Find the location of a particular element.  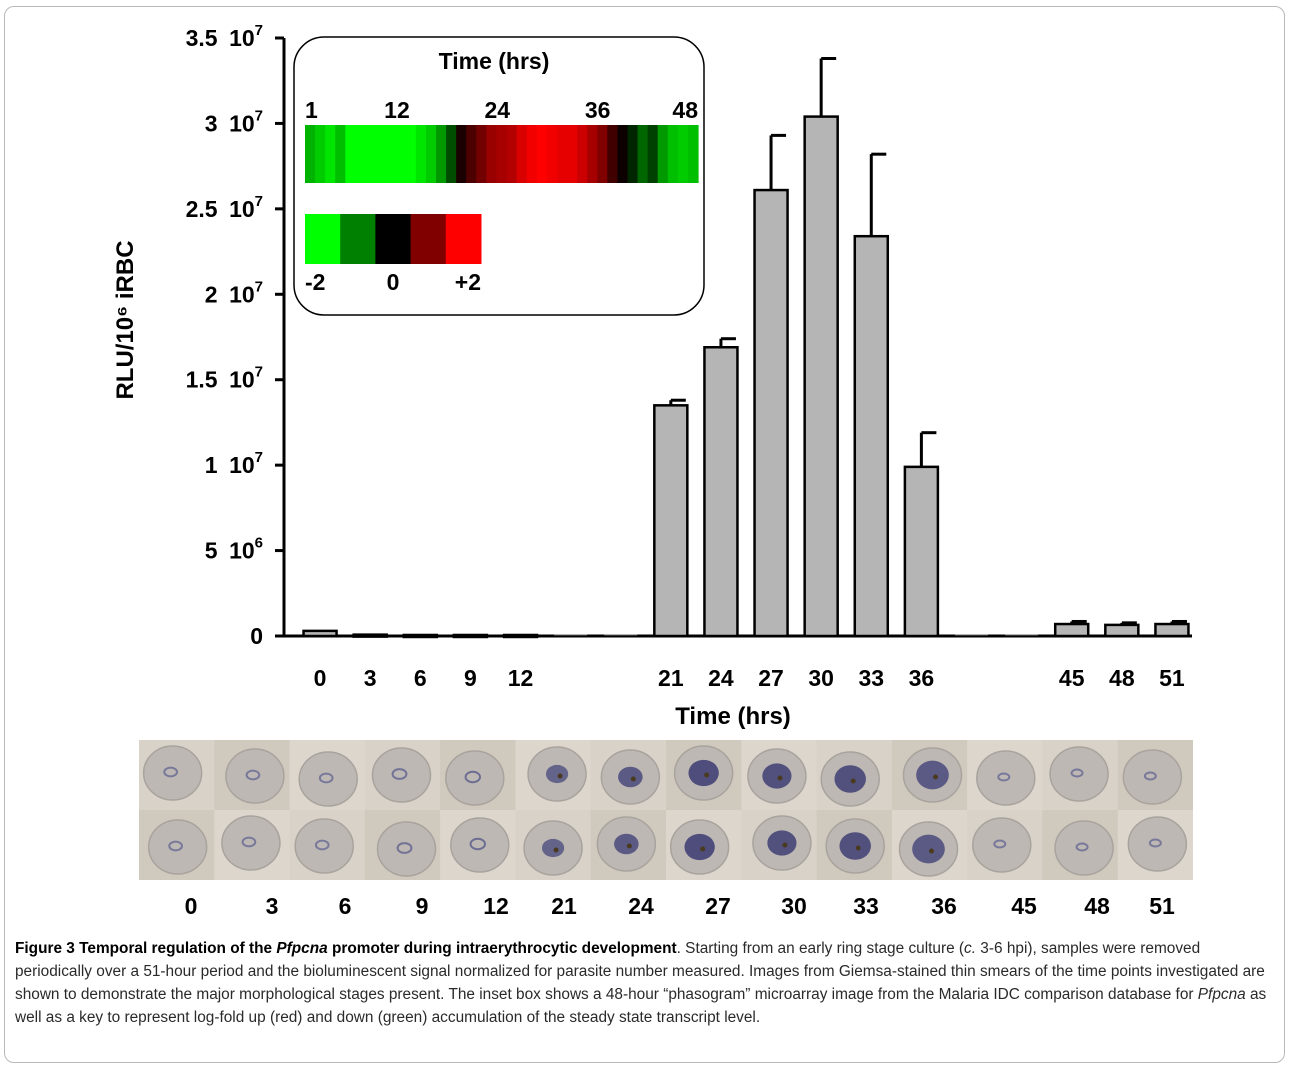

smear-time-label: 36 is located at coordinates (944, 906).